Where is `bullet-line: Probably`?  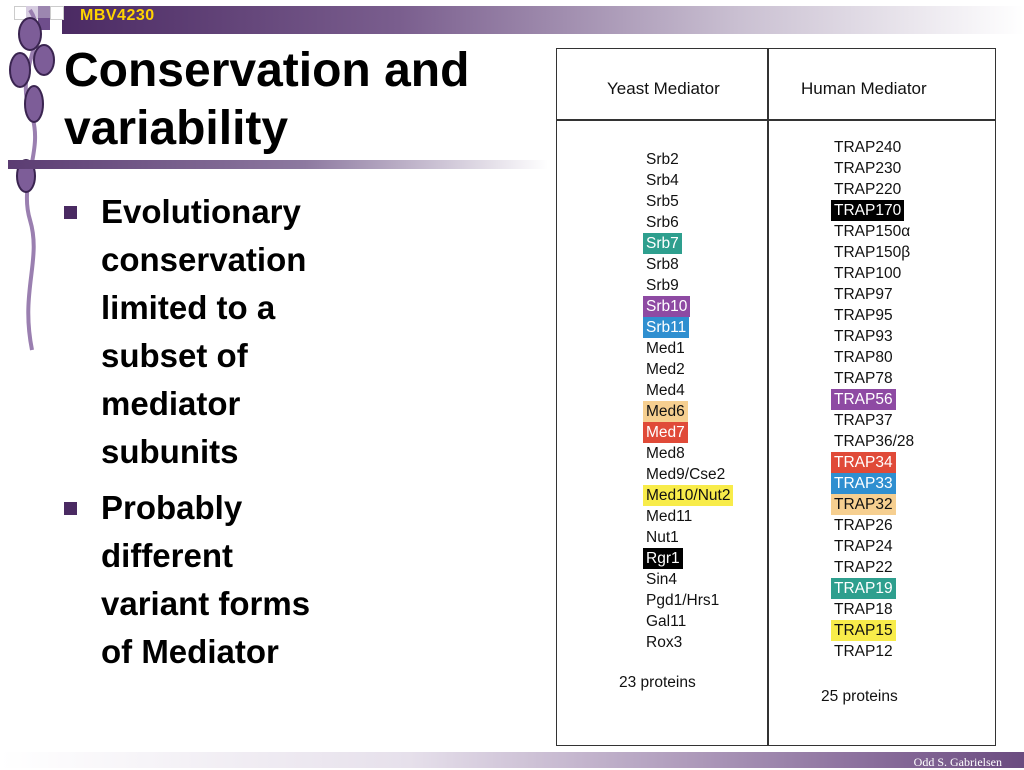 bullet-line: Probably is located at coordinates (172, 507).